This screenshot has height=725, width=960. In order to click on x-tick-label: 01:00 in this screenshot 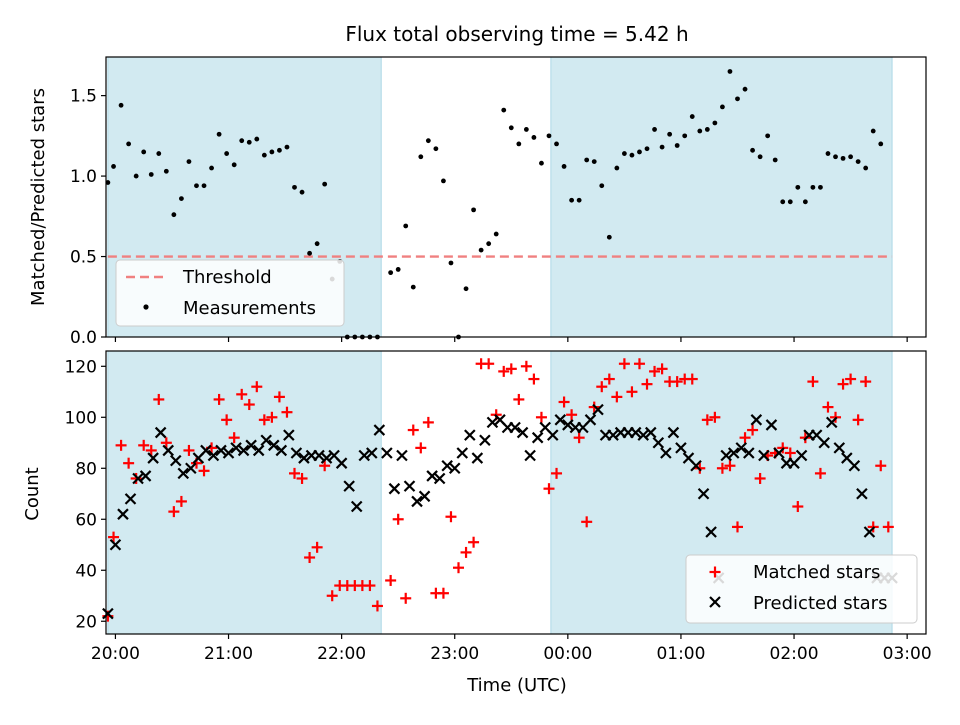, I will do `click(680, 654)`.